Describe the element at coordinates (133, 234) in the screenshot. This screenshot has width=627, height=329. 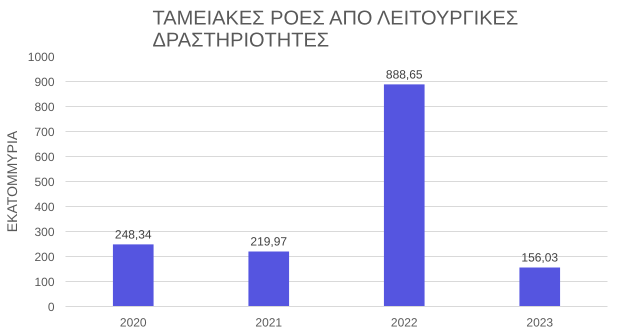
I see `data-label: 248,34` at that location.